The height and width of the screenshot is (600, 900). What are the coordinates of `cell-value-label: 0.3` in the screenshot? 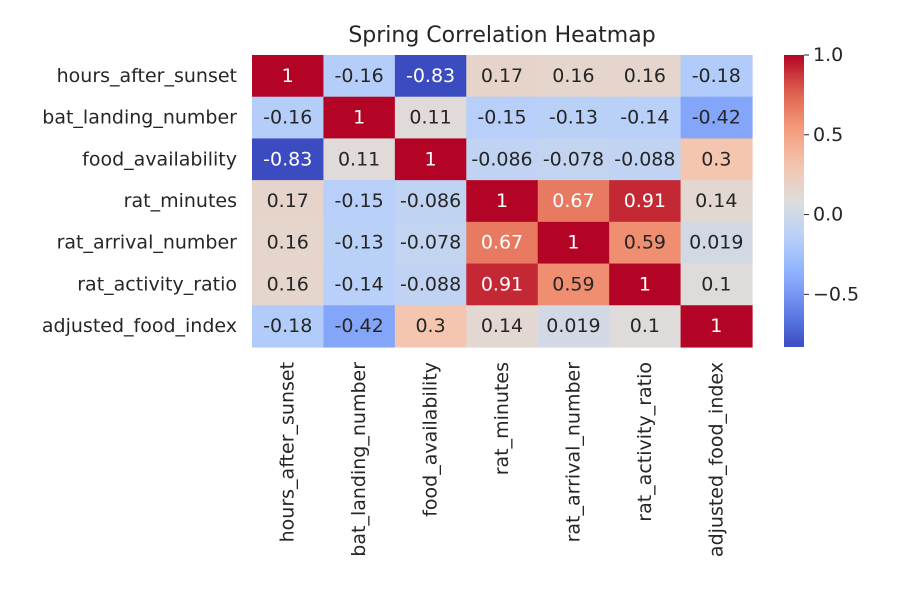 It's located at (430, 326).